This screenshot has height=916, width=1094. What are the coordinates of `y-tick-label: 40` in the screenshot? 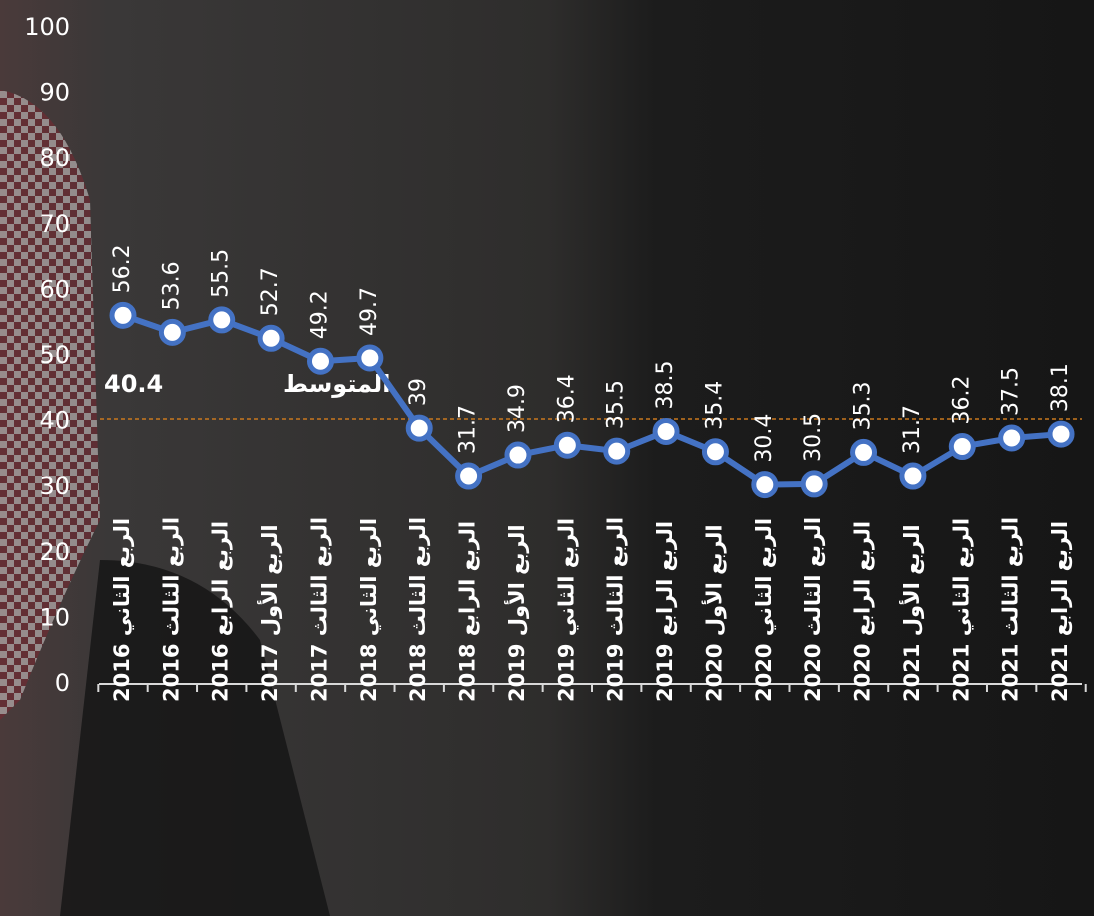 It's located at (54, 421).